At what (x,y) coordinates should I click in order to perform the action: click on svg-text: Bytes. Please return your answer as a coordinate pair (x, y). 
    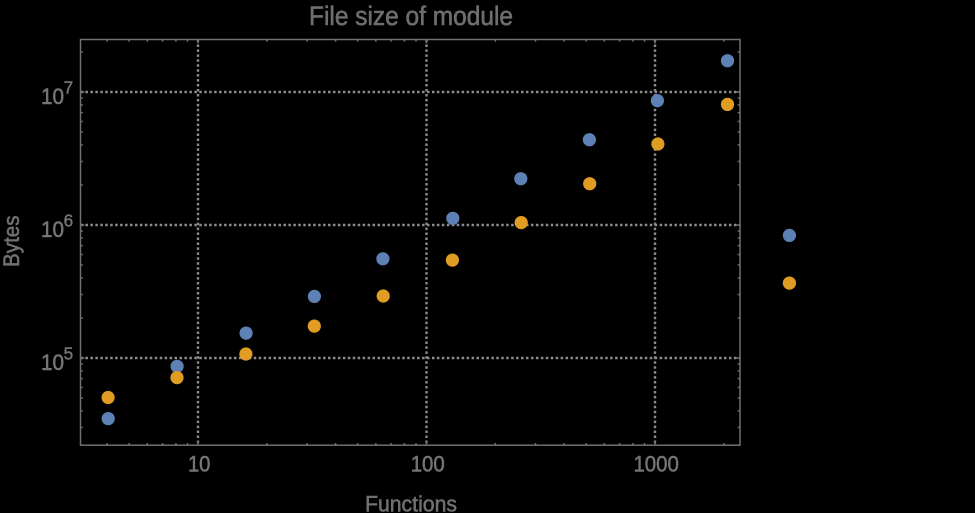
    Looking at the image, I should click on (12, 241).